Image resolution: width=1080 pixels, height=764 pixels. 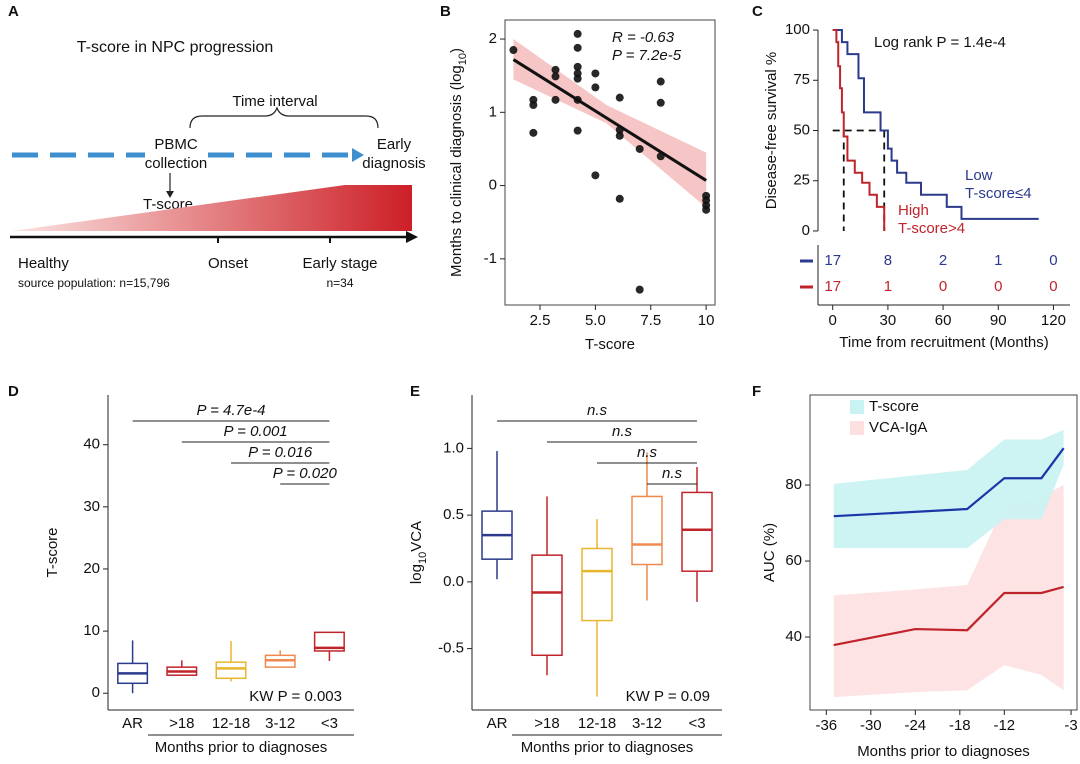 I want to click on progression-wedge, so click(x=212, y=208).